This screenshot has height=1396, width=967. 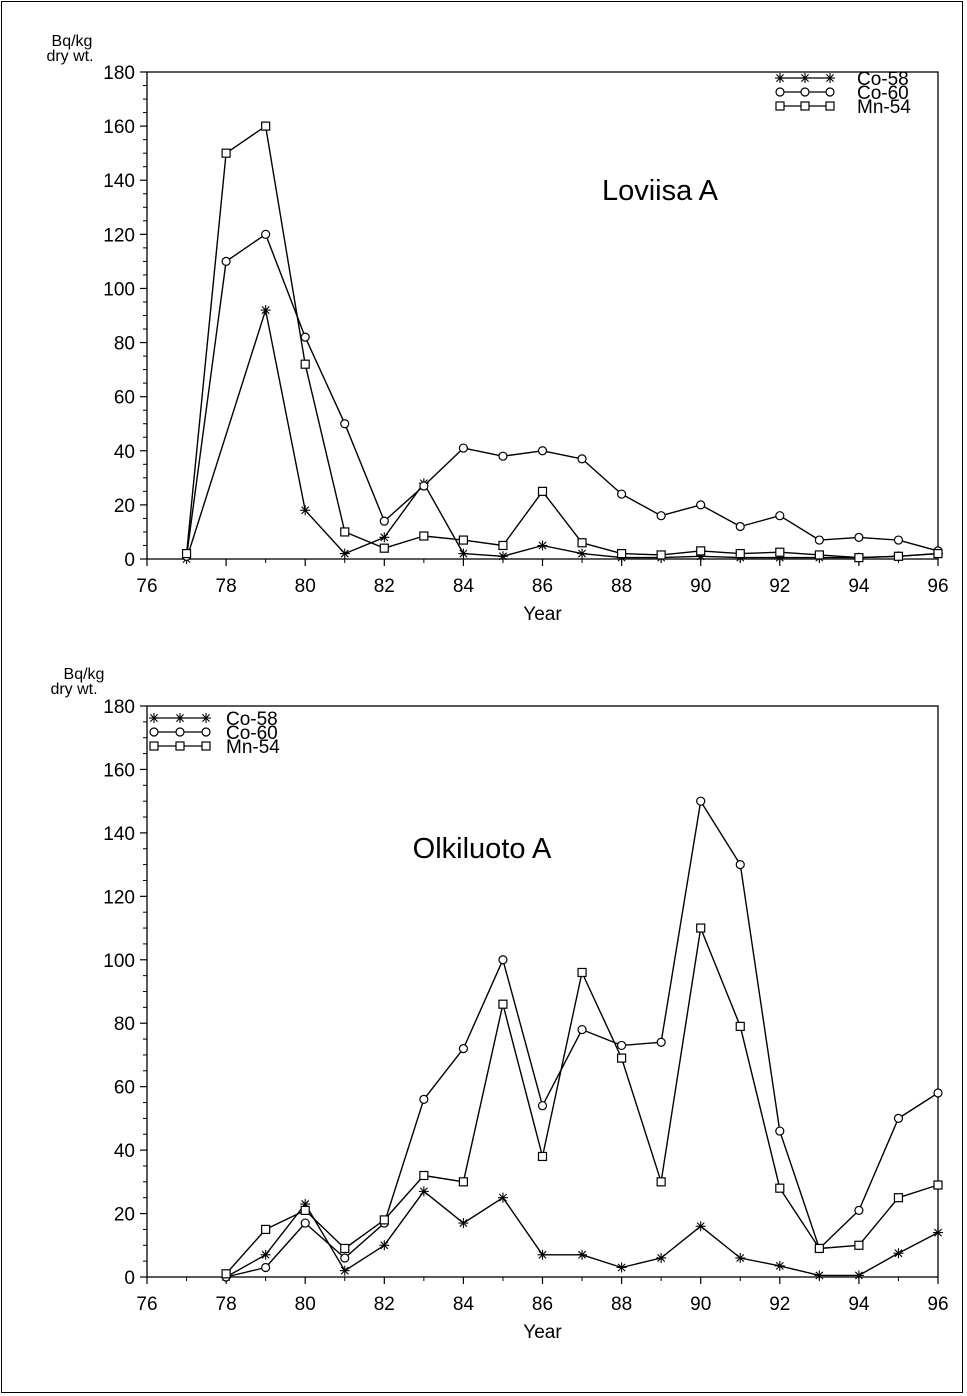 I want to click on y-tick-label: 100, so click(x=119, y=289).